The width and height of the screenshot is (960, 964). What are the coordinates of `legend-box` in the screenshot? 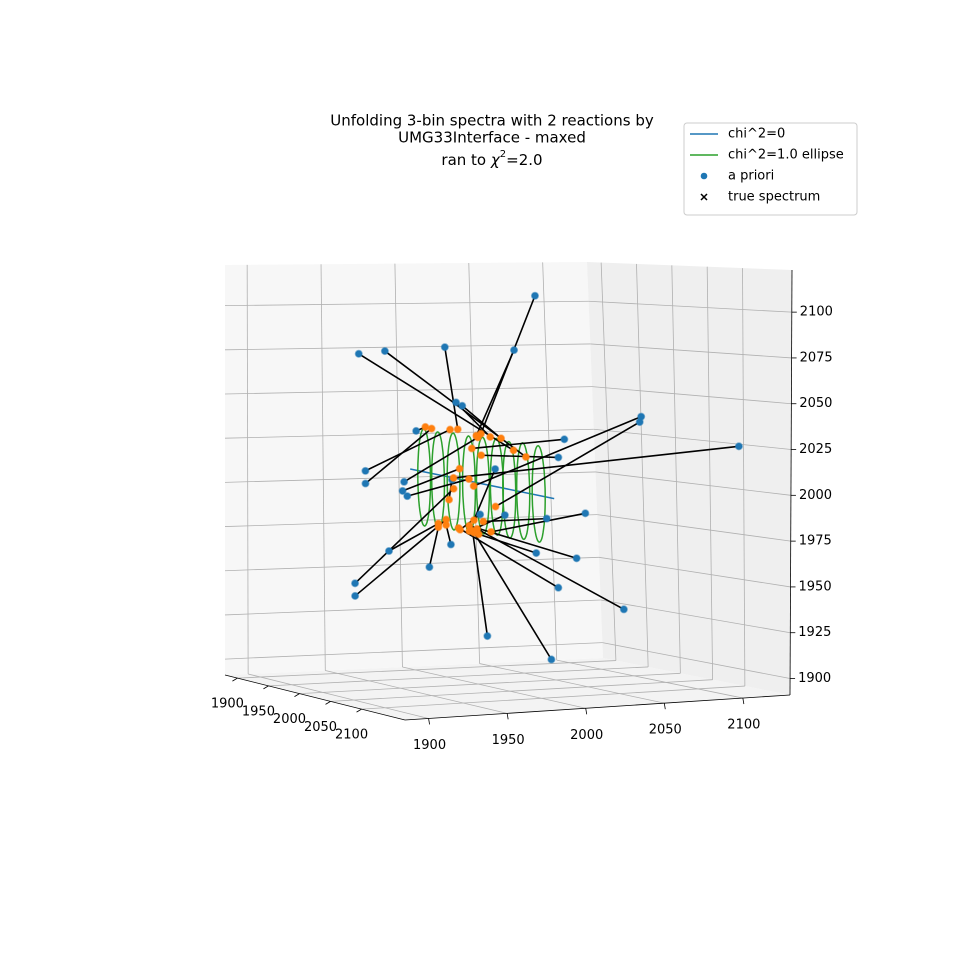 It's located at (770, 169).